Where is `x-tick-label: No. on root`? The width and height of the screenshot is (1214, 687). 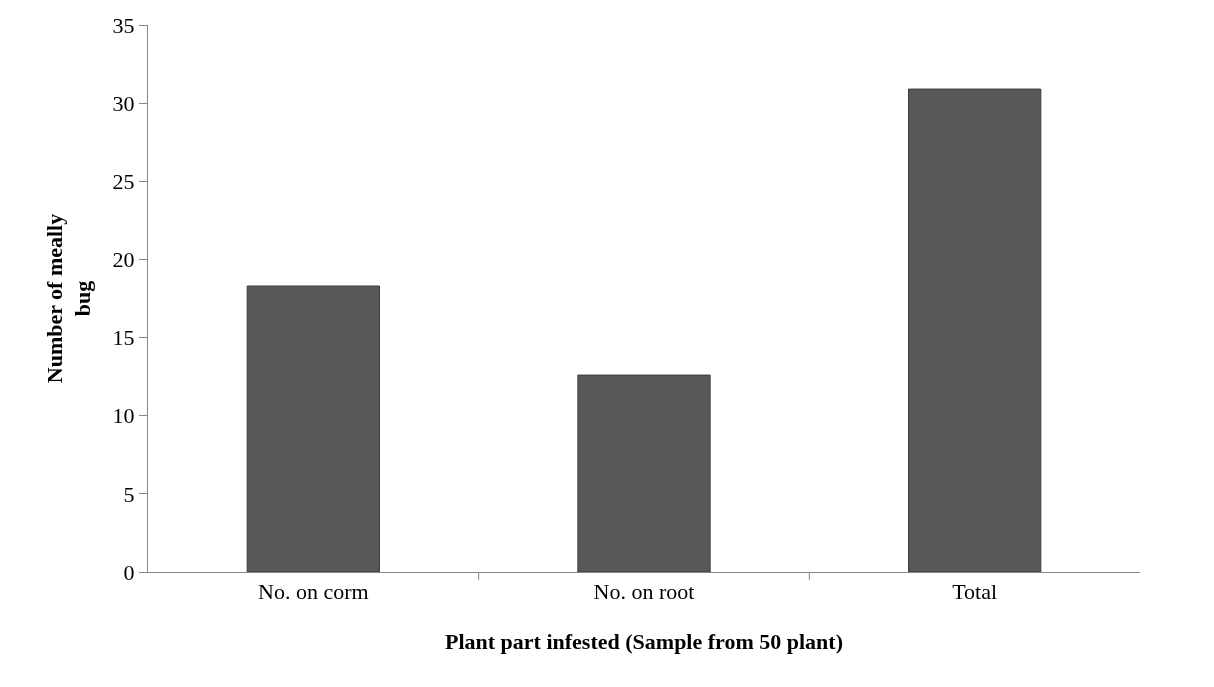 x-tick-label: No. on root is located at coordinates (644, 592).